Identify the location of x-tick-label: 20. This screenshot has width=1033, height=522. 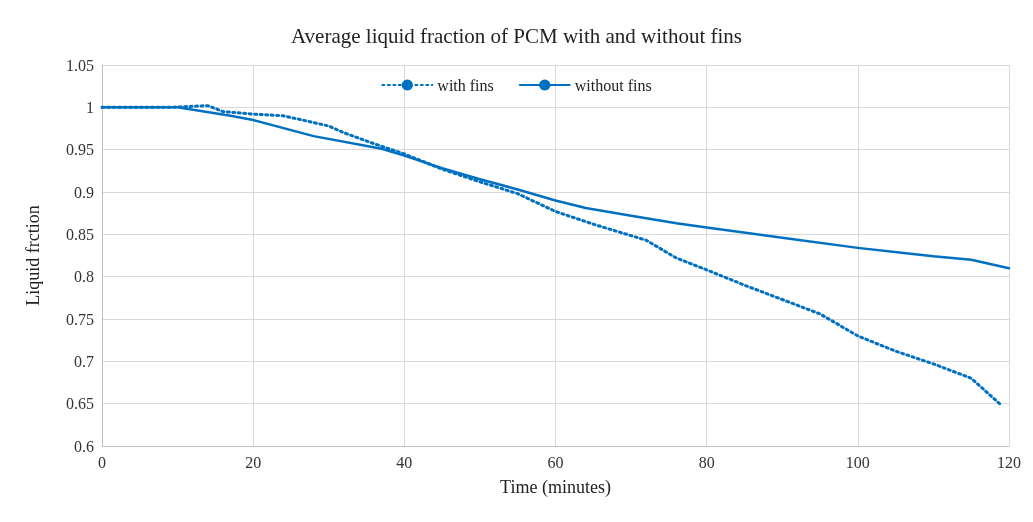
(253, 462).